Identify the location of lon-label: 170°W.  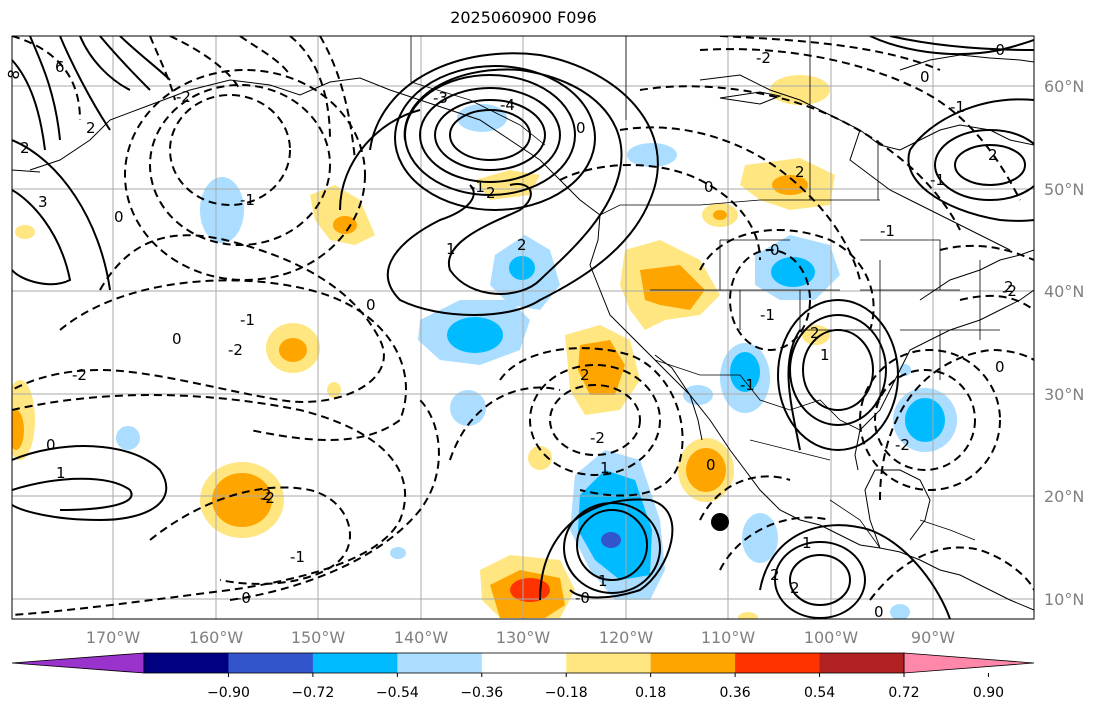
(113, 637).